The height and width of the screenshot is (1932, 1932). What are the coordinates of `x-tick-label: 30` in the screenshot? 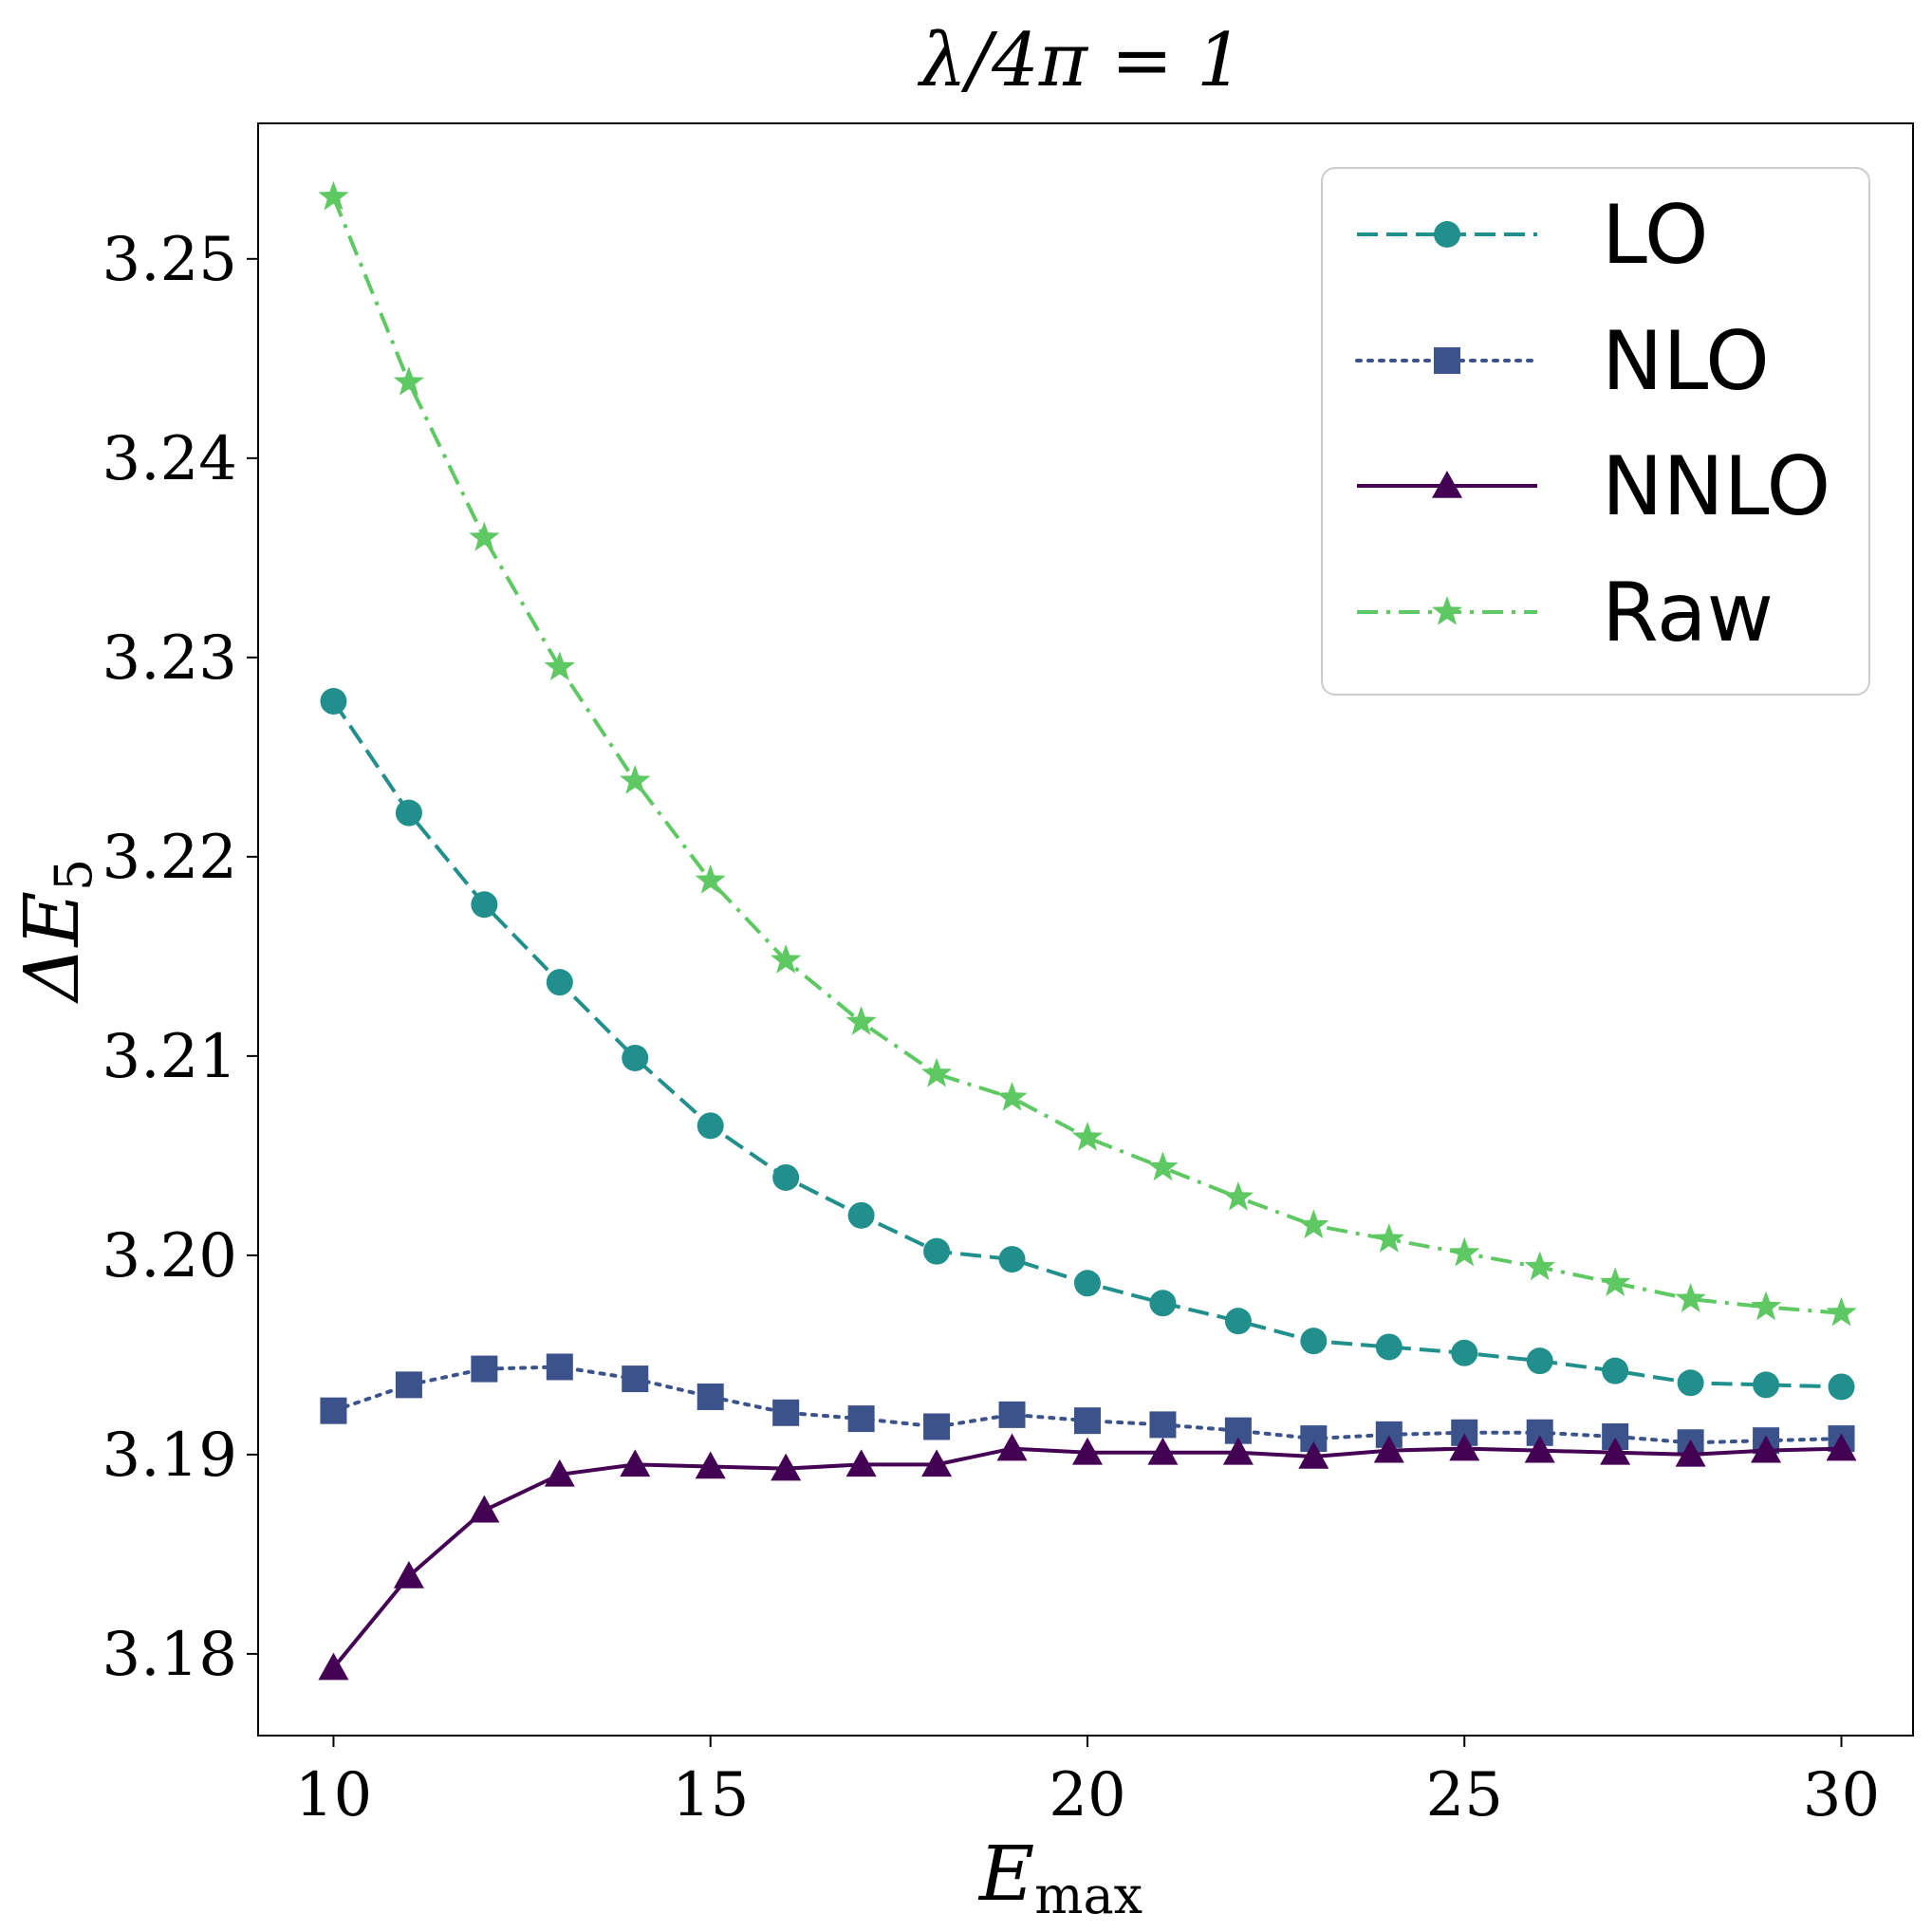 It's located at (1841, 1795).